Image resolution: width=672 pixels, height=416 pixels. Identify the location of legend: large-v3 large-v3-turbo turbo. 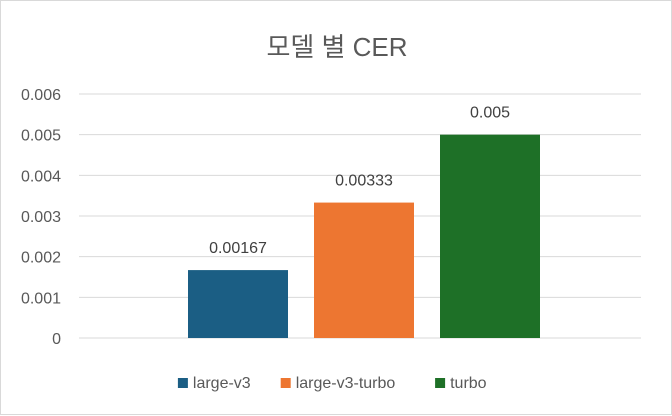
(332, 383).